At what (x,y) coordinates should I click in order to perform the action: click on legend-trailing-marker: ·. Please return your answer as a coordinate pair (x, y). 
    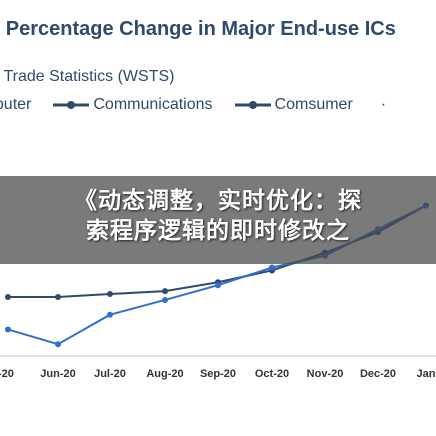
    Looking at the image, I should click on (383, 104).